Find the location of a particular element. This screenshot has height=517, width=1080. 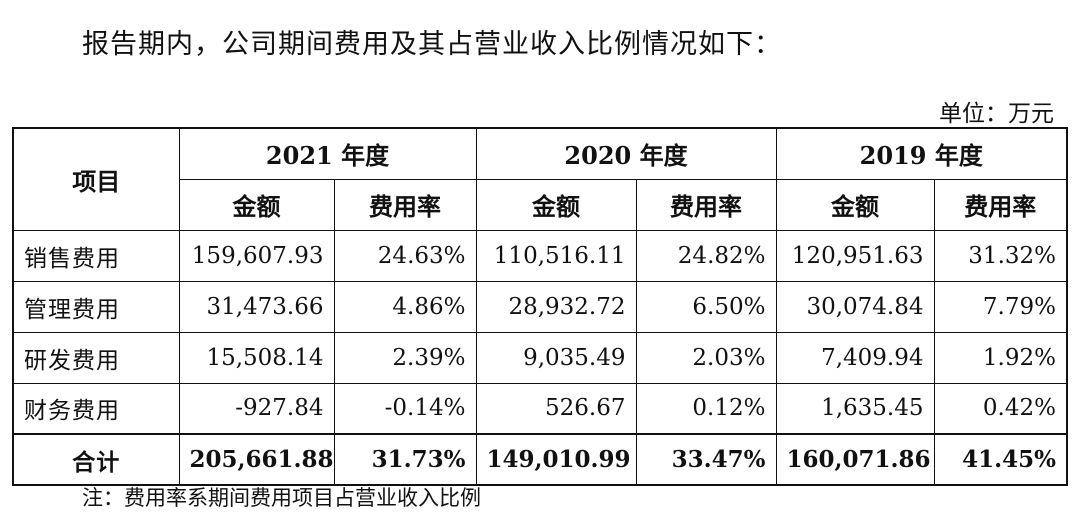

total-label: 合计 is located at coordinates (96, 459).